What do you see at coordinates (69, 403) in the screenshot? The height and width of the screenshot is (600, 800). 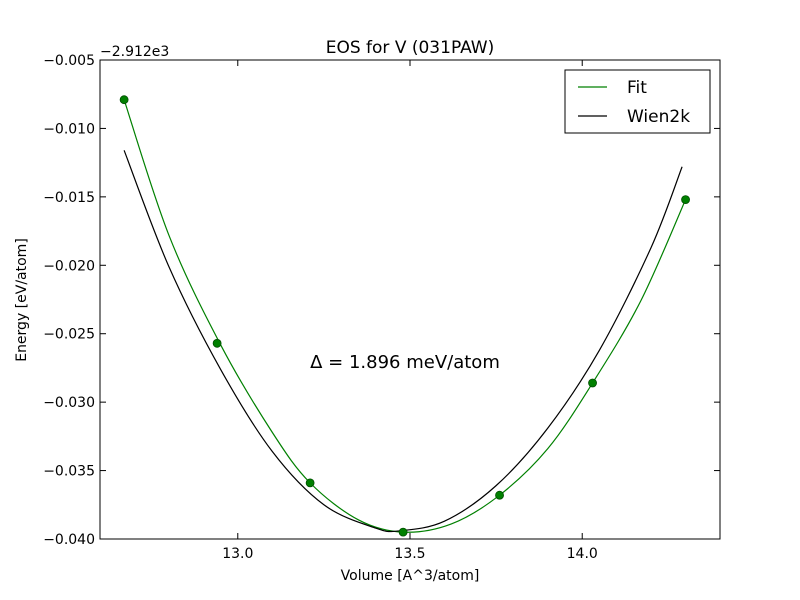 I see `y-tick-label: −0.030` at bounding box center [69, 403].